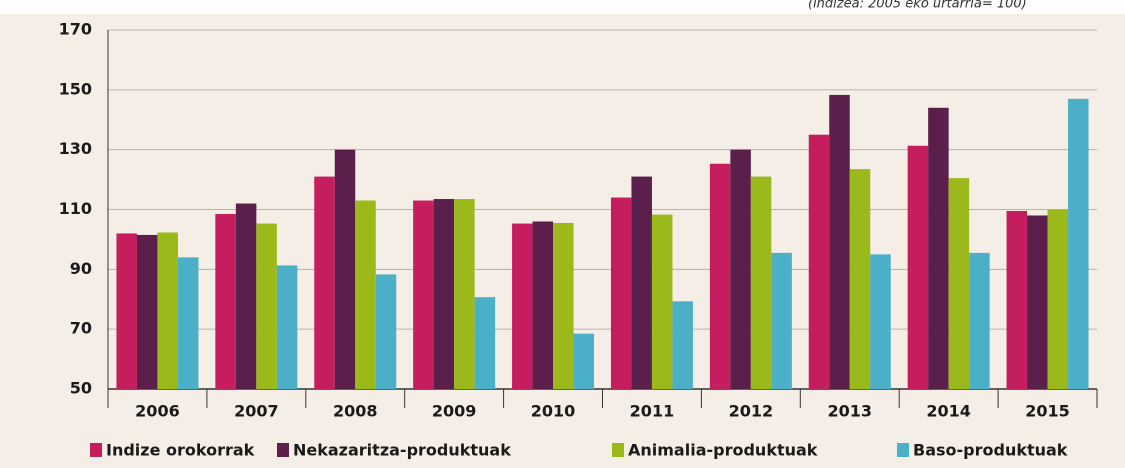  I want to click on x-tick-label: 2007, so click(256, 411).